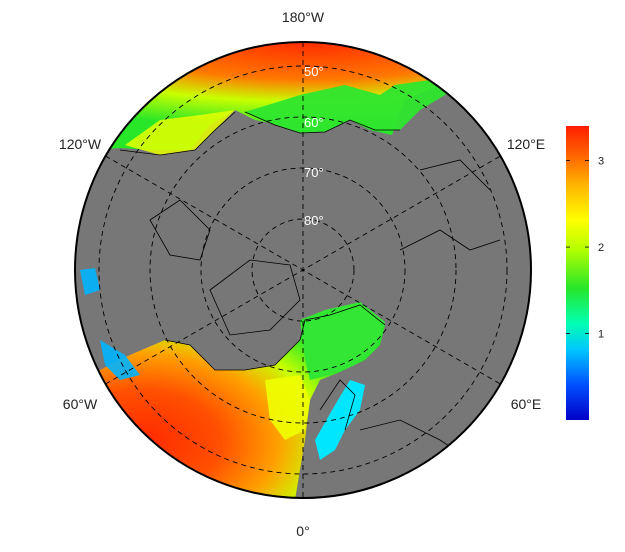  What do you see at coordinates (314, 122) in the screenshot?
I see `lat-label-60: 60°` at bounding box center [314, 122].